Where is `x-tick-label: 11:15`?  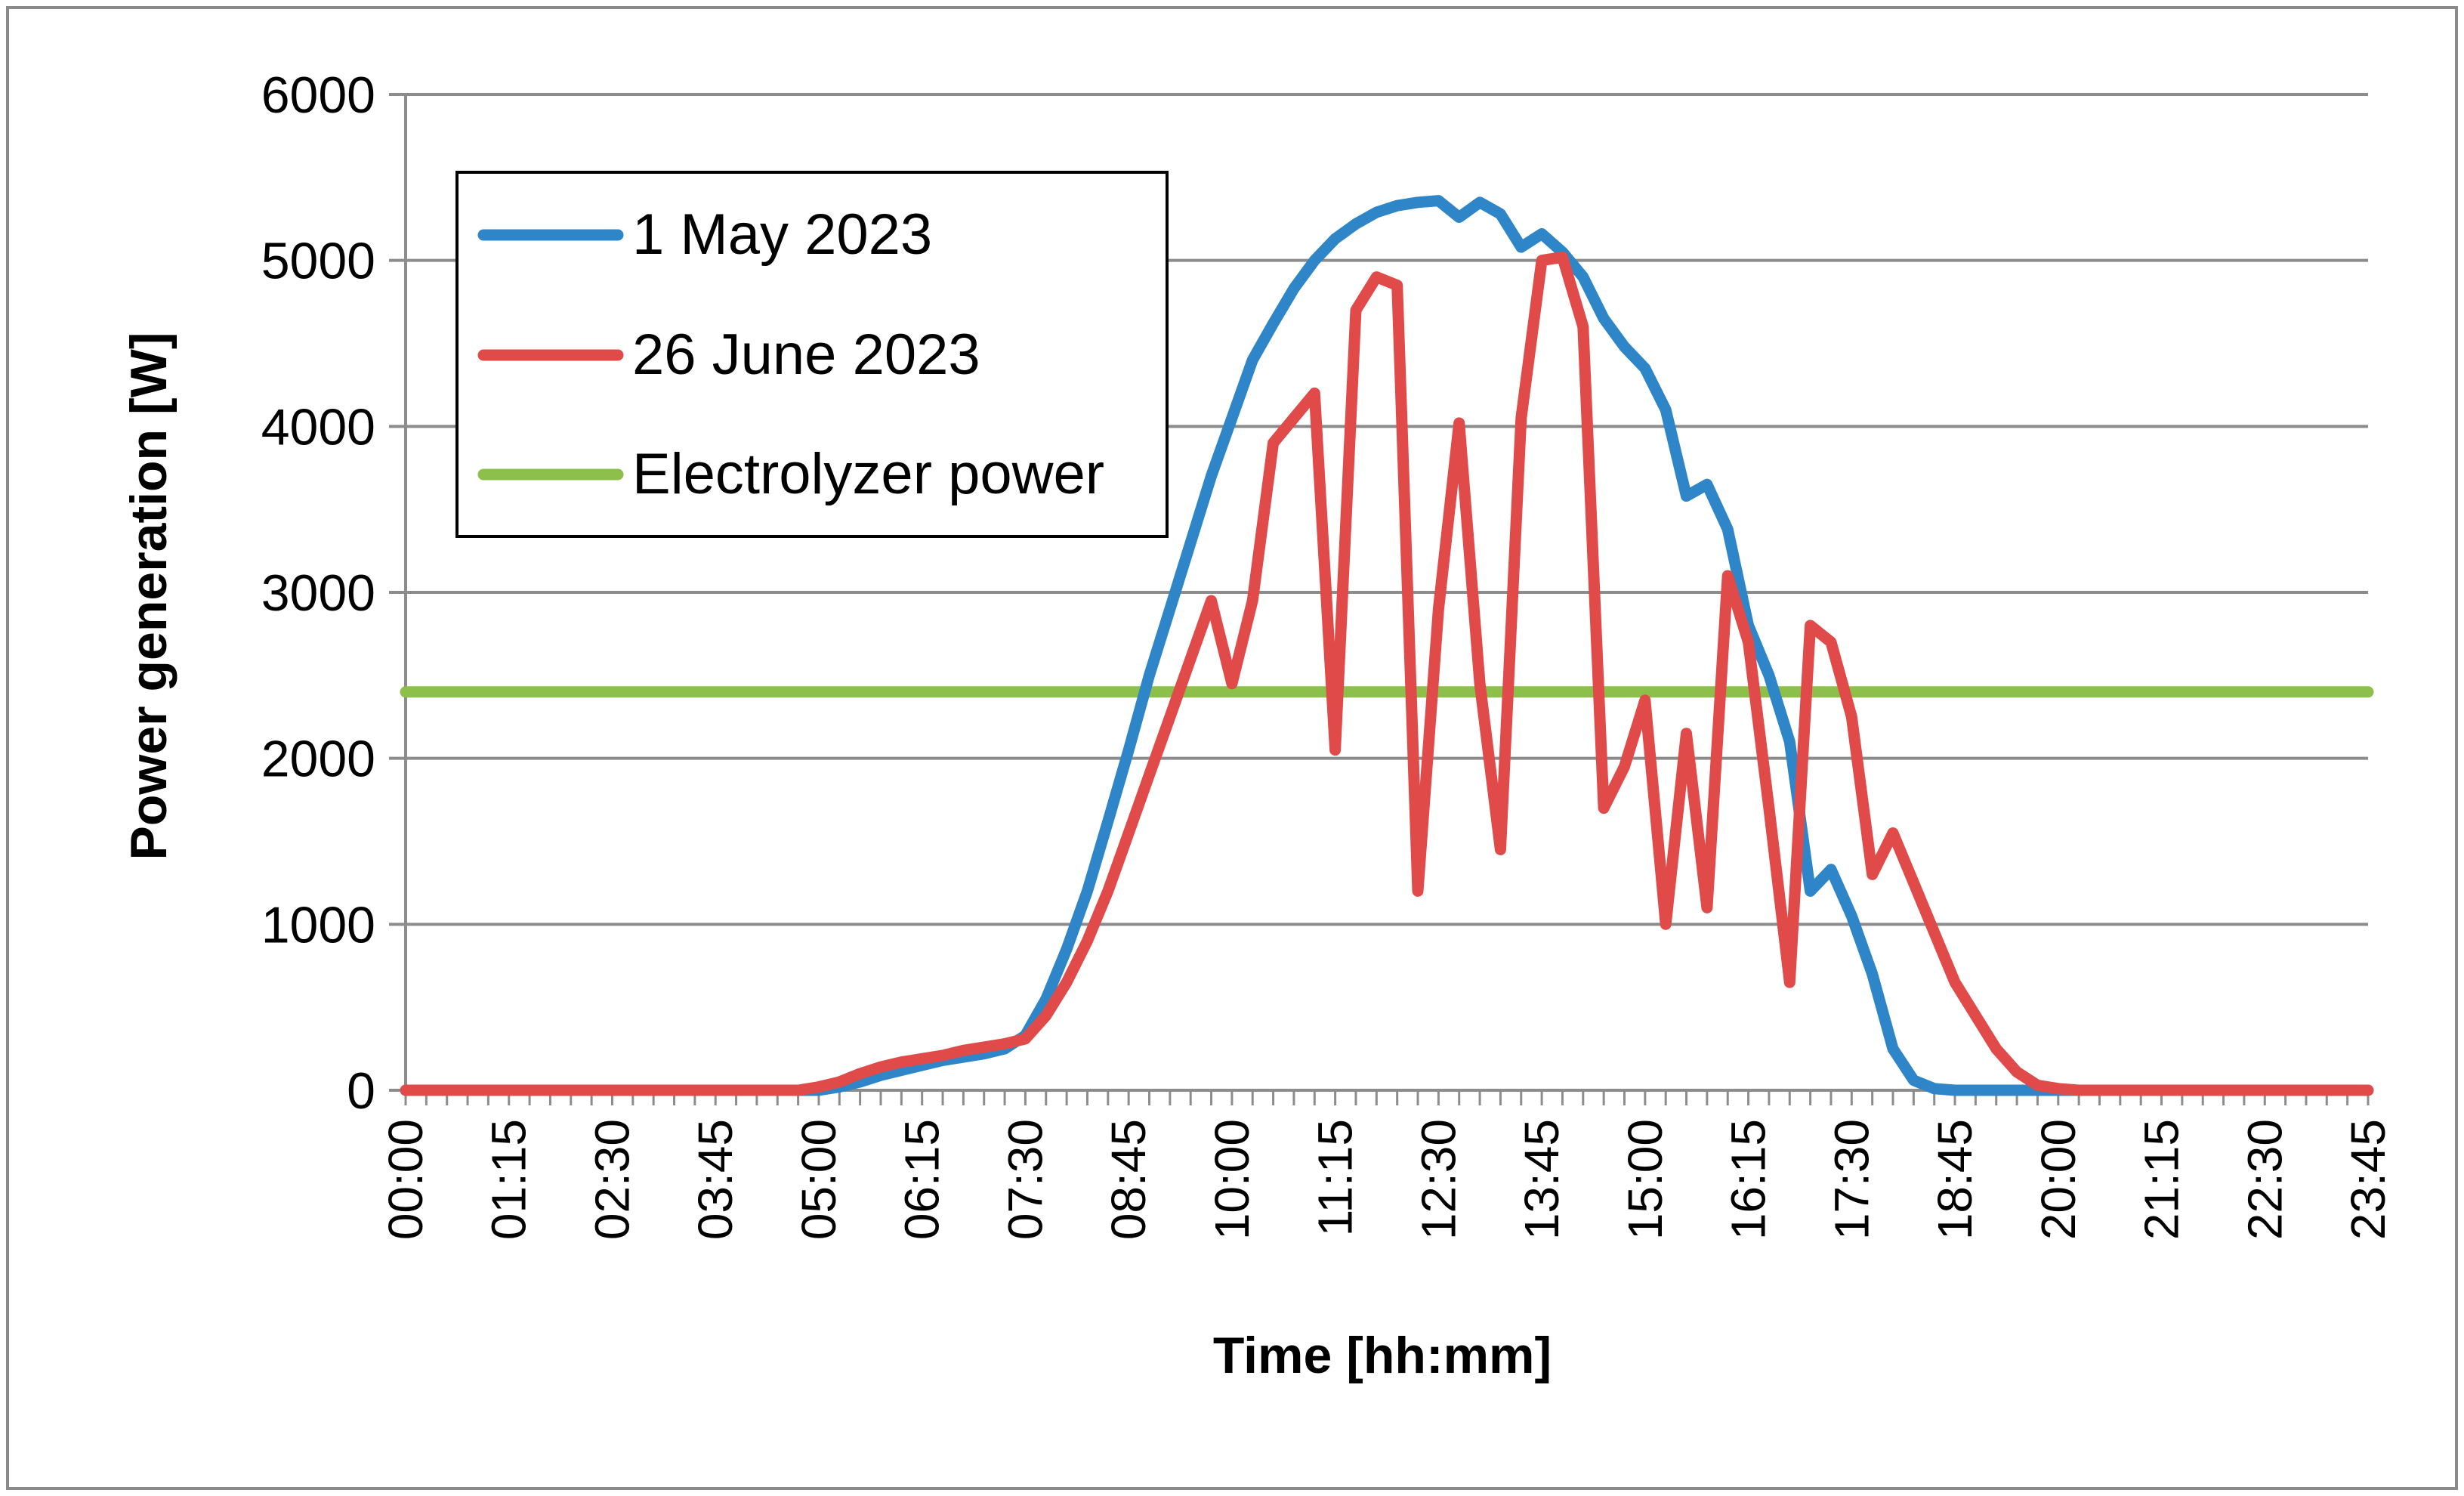 x-tick-label: 11:15 is located at coordinates (1336, 1177).